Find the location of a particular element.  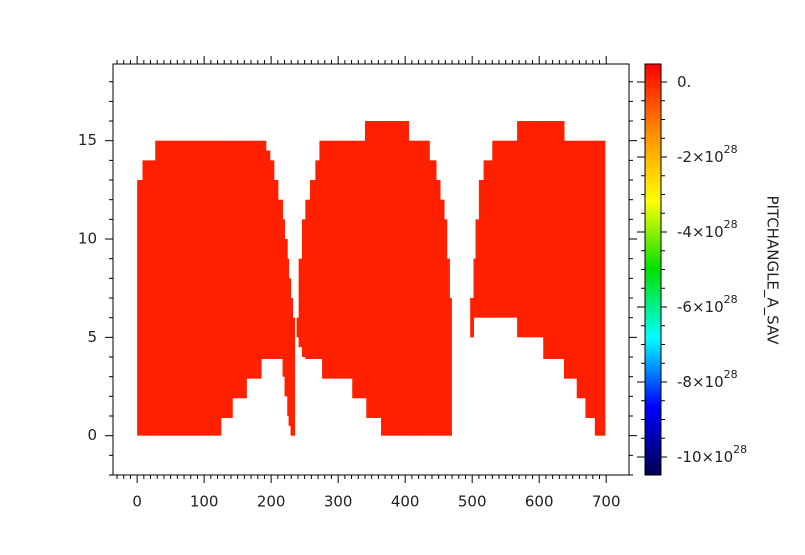

y-tick-label: 15 is located at coordinates (87, 140).